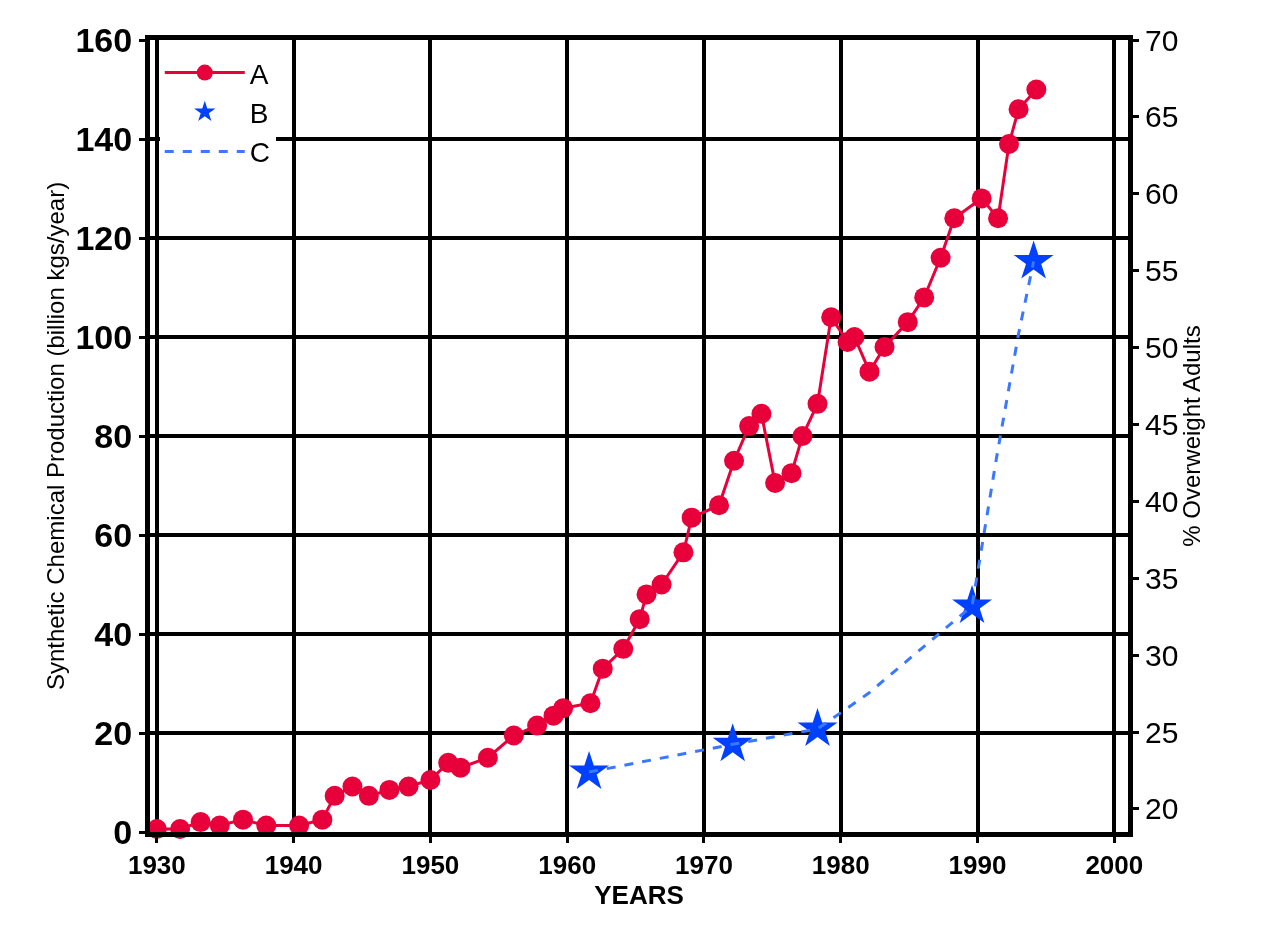  What do you see at coordinates (840, 865) in the screenshot?
I see `x-tick-label: 1980` at bounding box center [840, 865].